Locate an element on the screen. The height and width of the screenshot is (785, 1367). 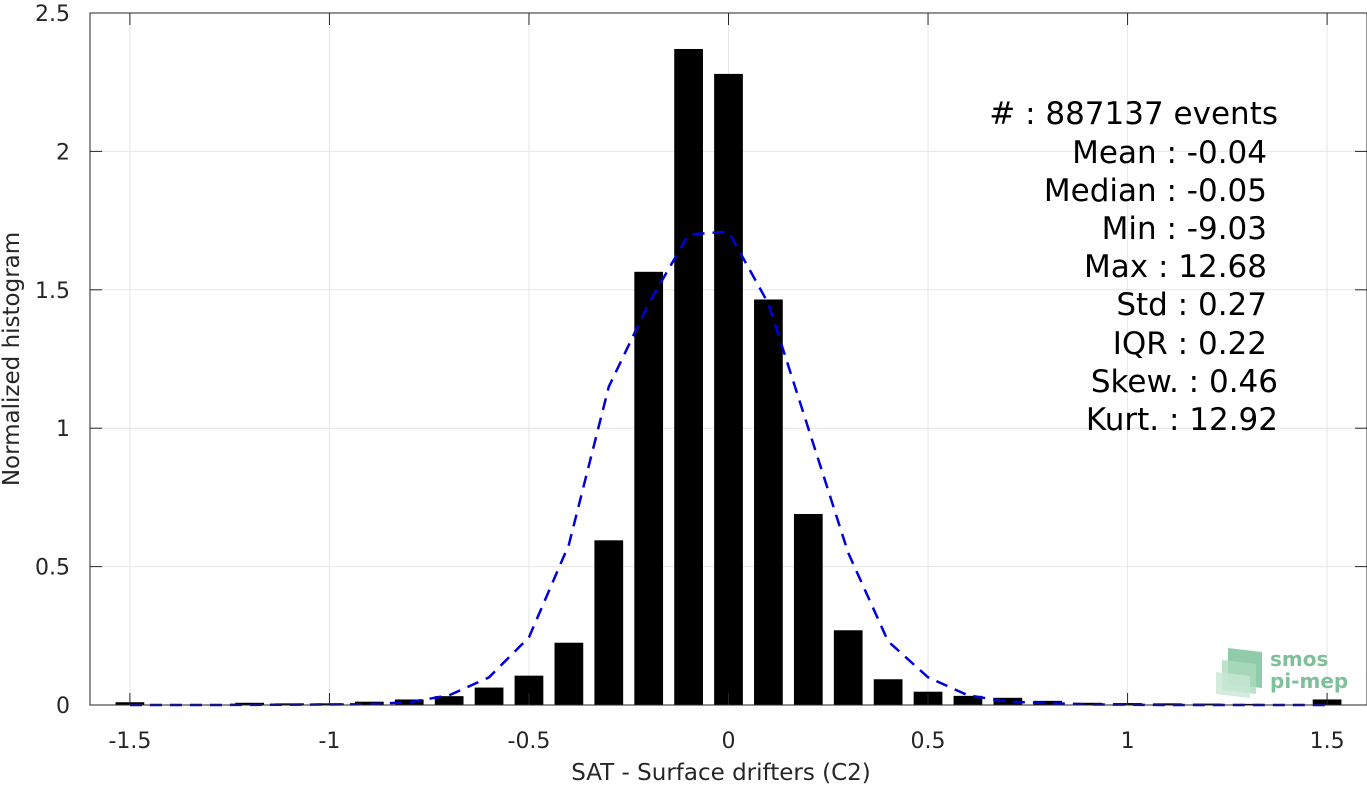
x-tick-label: -0.5 is located at coordinates (529, 741).